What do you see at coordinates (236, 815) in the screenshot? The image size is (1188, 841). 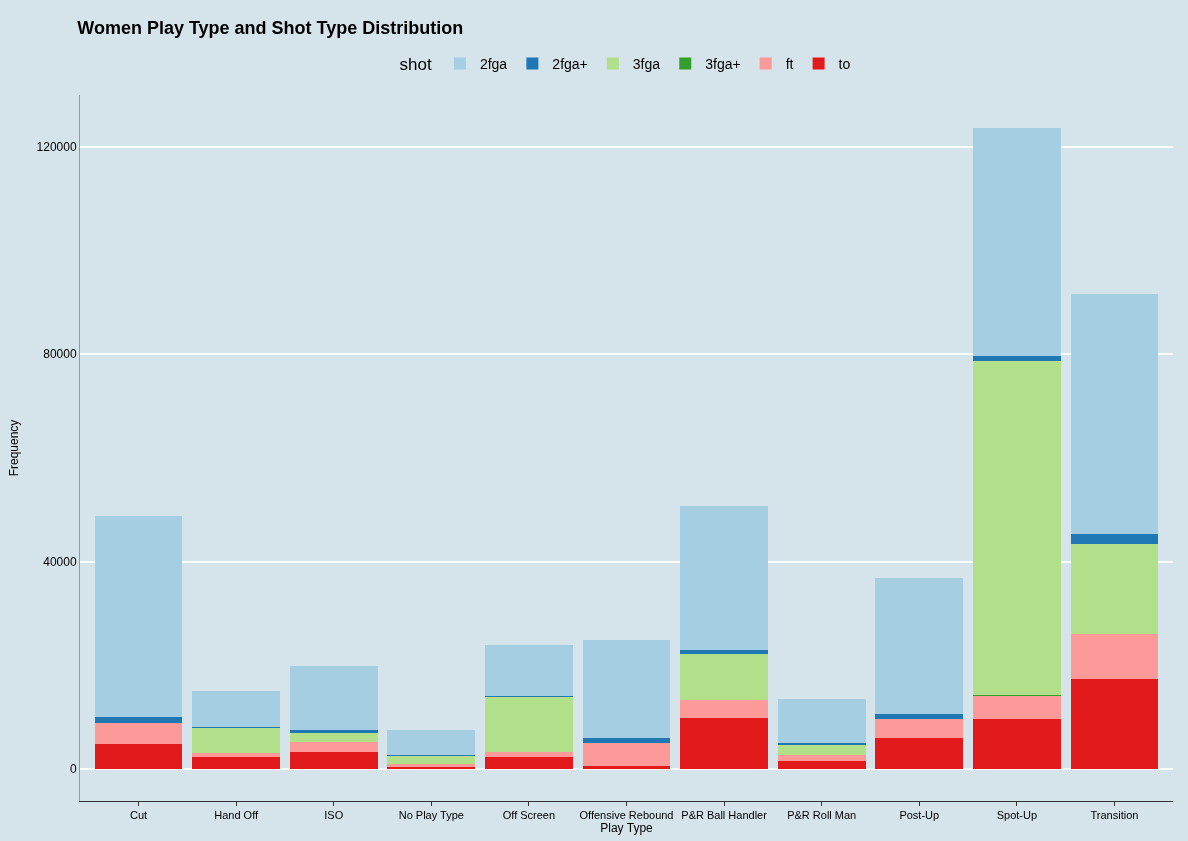 I see `x-tick-label: Hand Off` at bounding box center [236, 815].